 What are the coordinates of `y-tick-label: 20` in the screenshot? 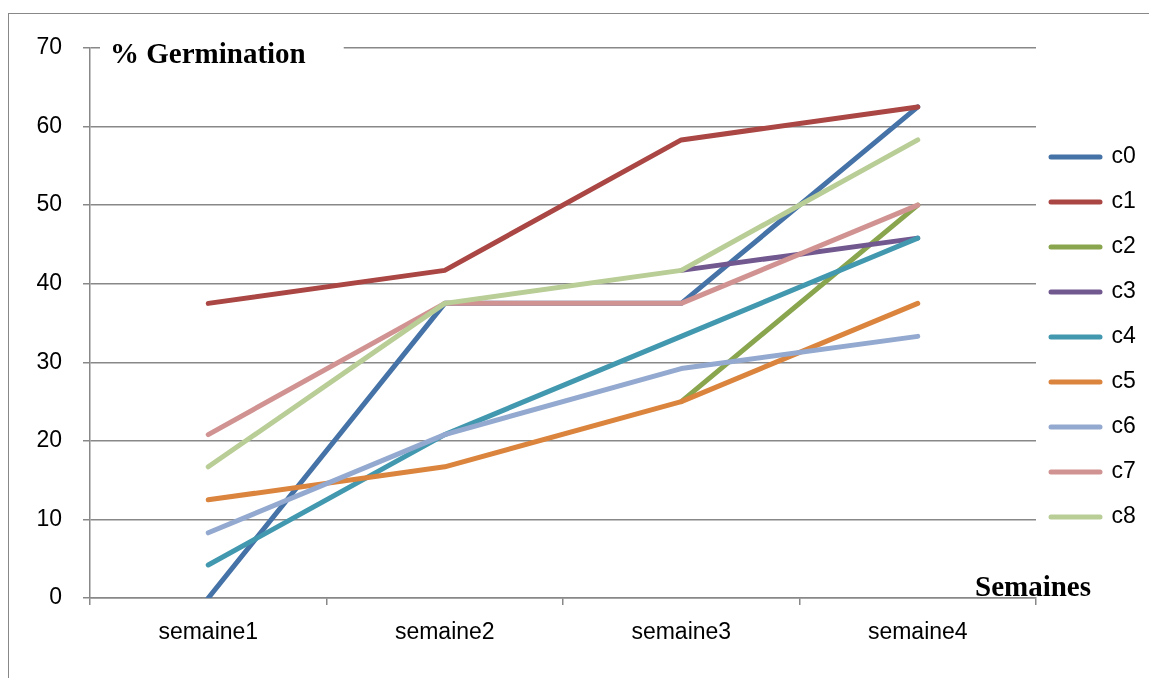 It's located at (49, 439).